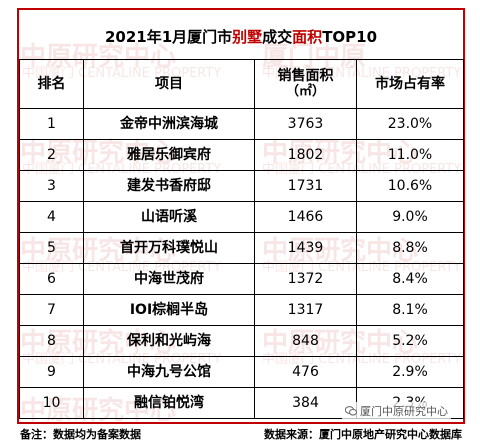 This screenshot has width=480, height=446. What do you see at coordinates (305, 403) in the screenshot?
I see `cell-area: 384` at bounding box center [305, 403].